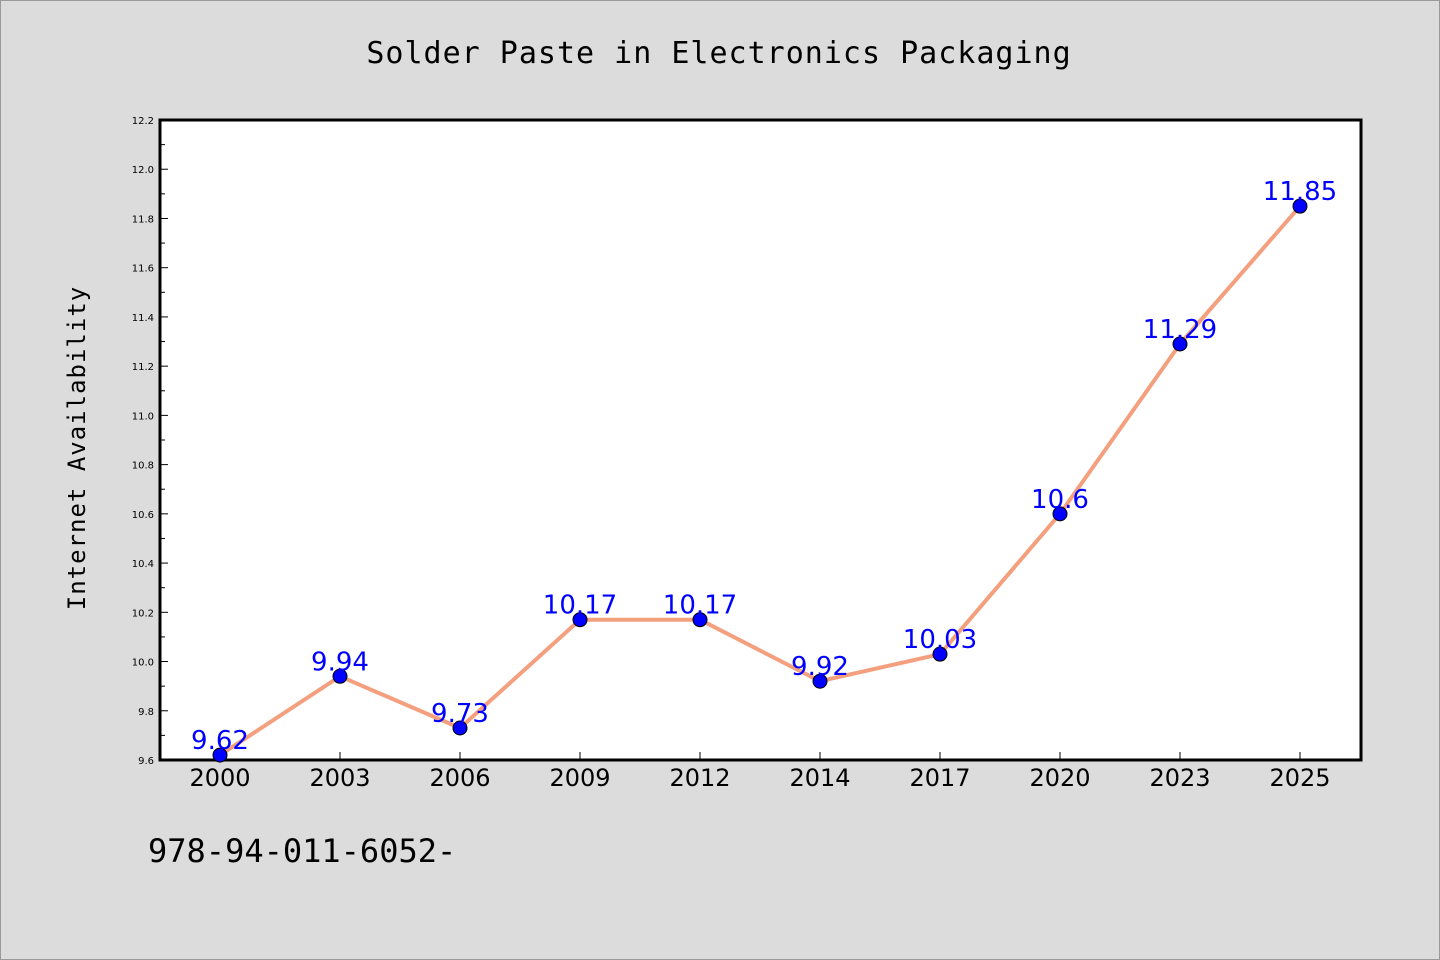 This screenshot has height=960, width=1440. What do you see at coordinates (699, 778) in the screenshot?
I see `x-tick-label: 2012` at bounding box center [699, 778].